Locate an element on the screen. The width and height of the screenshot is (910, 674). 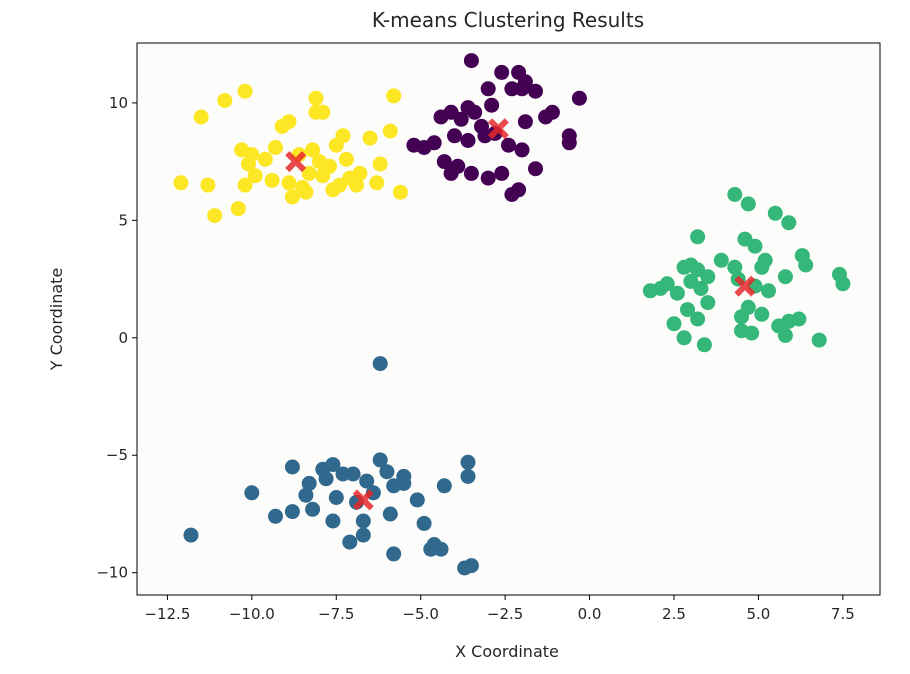
y-tick-label: 0 is located at coordinates (123, 338).